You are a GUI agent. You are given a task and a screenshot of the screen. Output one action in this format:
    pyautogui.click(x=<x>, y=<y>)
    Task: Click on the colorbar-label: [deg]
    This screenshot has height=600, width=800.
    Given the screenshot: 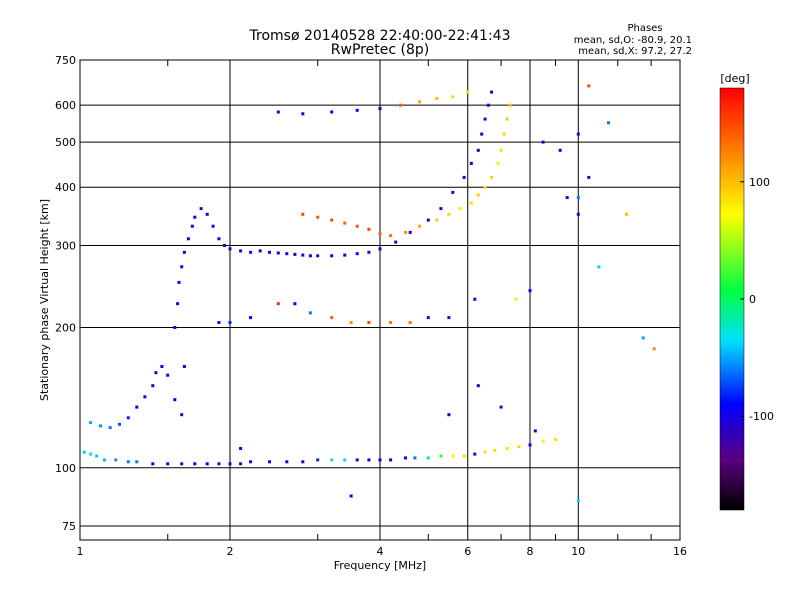 What is the action you would take?
    pyautogui.click(x=734, y=78)
    